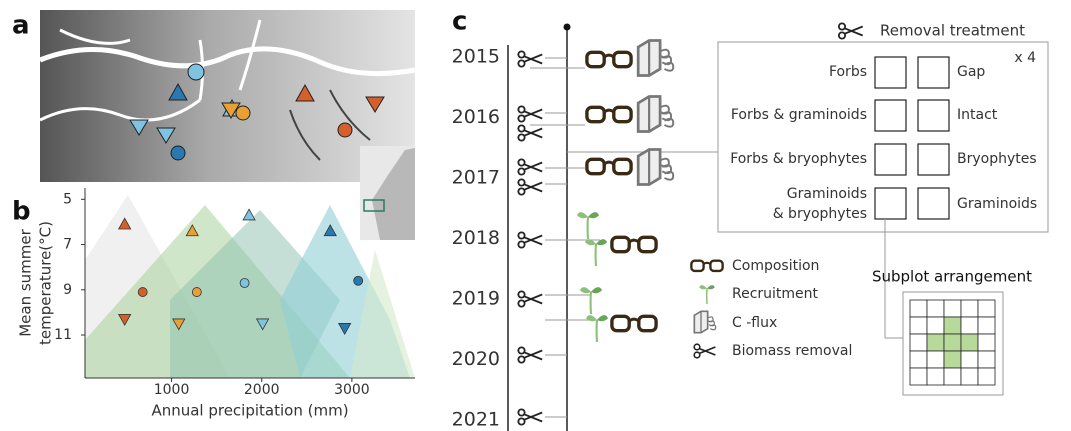 The image size is (1071, 431). I want to click on panel-label: a, so click(21, 26).